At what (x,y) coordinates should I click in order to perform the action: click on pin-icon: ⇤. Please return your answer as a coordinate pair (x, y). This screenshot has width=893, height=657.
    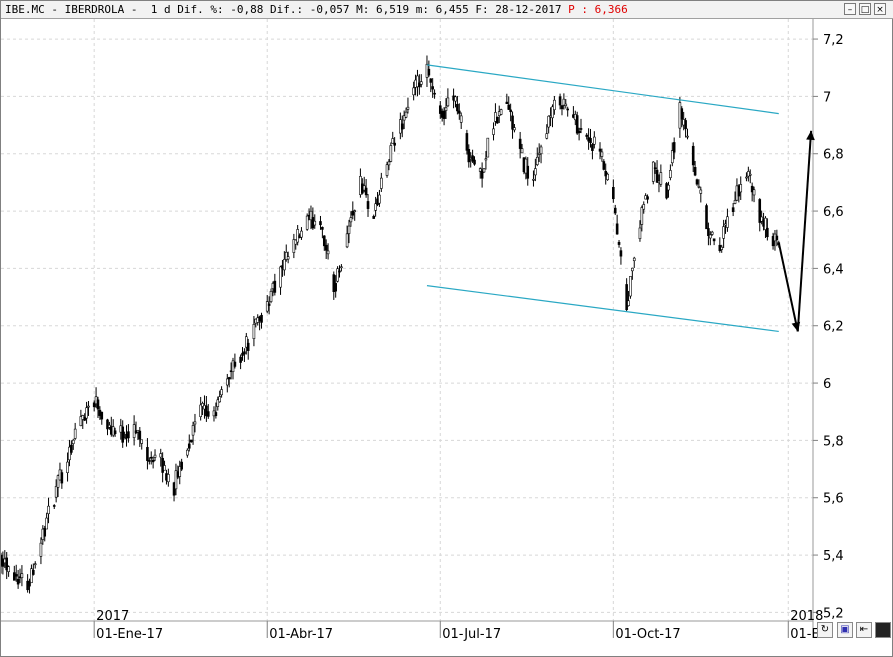
    Looking at the image, I should click on (864, 630).